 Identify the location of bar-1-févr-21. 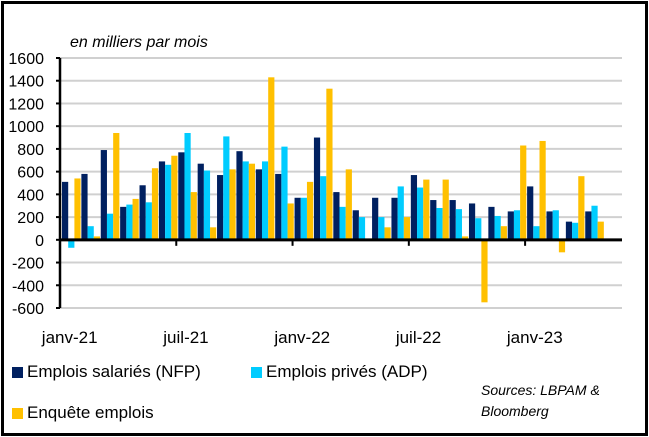
(90, 233).